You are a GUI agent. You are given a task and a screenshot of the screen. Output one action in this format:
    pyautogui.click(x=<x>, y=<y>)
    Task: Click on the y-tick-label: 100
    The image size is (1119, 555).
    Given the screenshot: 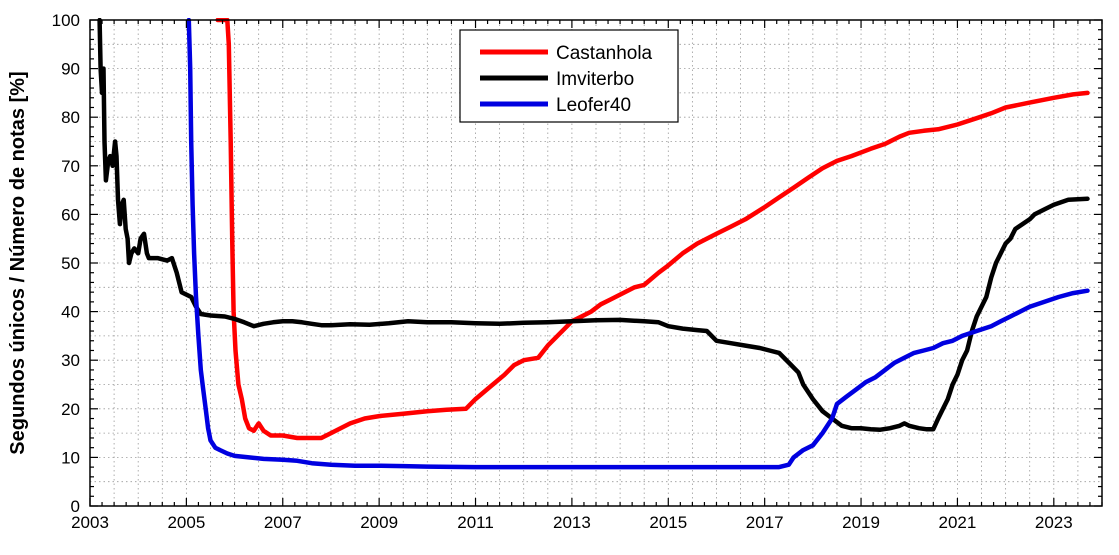 What is the action you would take?
    pyautogui.click(x=66, y=20)
    